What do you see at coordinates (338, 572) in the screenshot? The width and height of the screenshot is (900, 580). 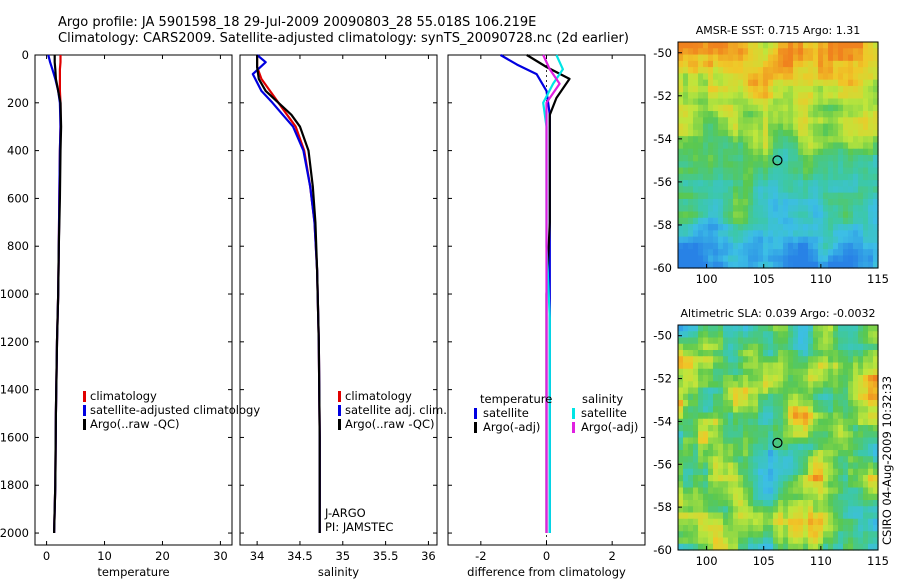 I see `salinity-xlabel: salinity` at bounding box center [338, 572].